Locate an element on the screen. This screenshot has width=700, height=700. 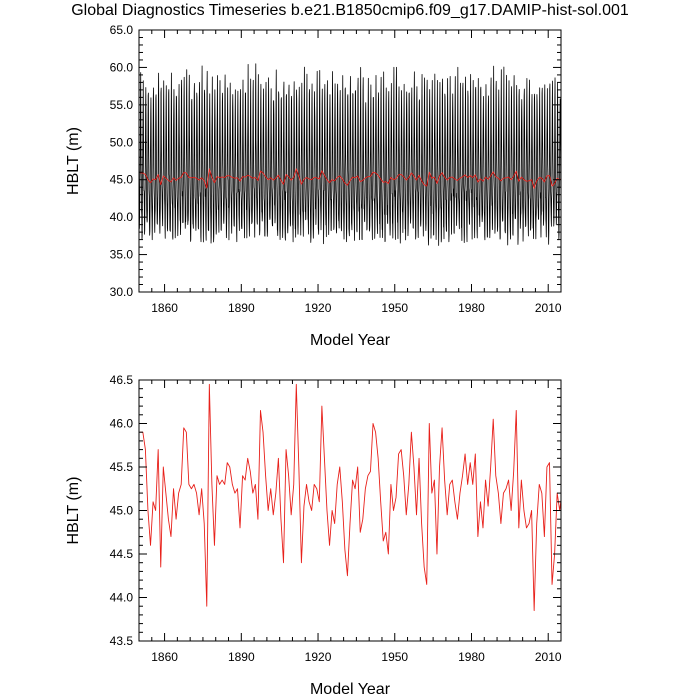
y-tick-label: 60.0 is located at coordinates (122, 67).